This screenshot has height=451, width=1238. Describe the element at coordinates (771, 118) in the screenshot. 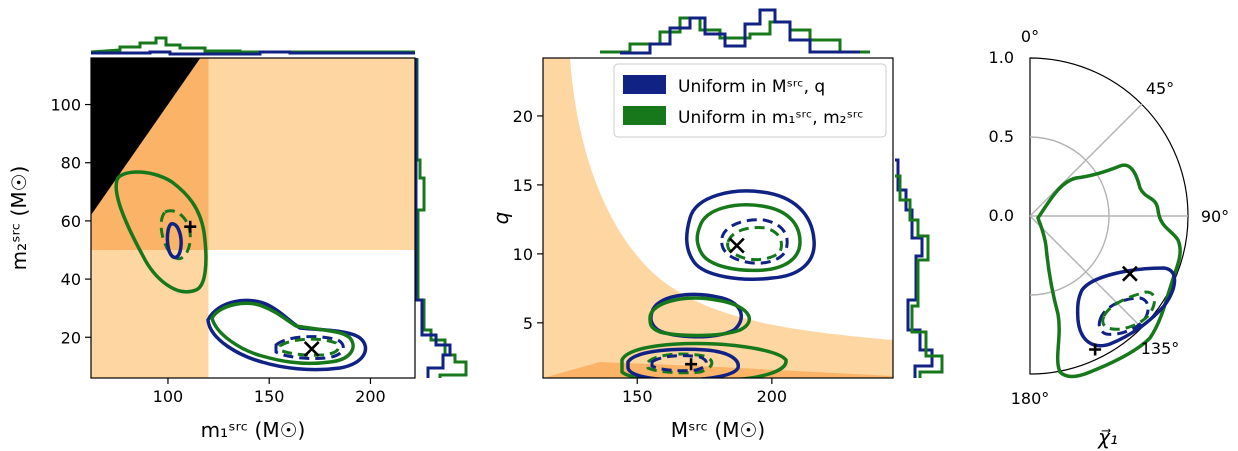

I see `legend-label-green: Uniform in m₁ˢʳᶜ, m₂ˢʳᶜ` at that location.